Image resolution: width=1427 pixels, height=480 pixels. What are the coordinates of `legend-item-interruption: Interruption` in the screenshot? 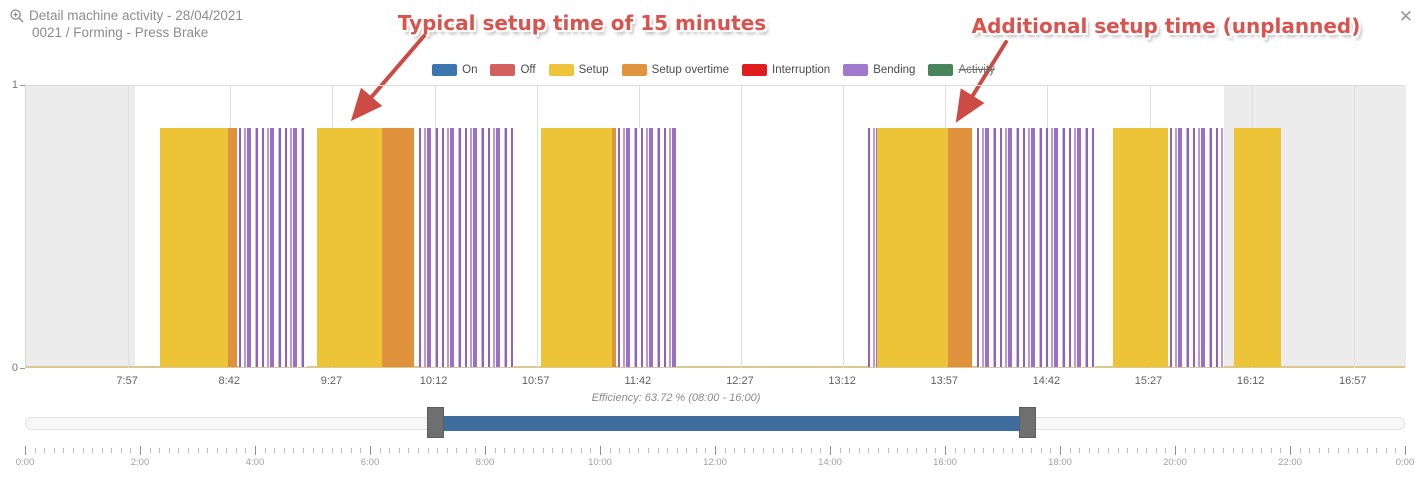 It's located at (786, 70).